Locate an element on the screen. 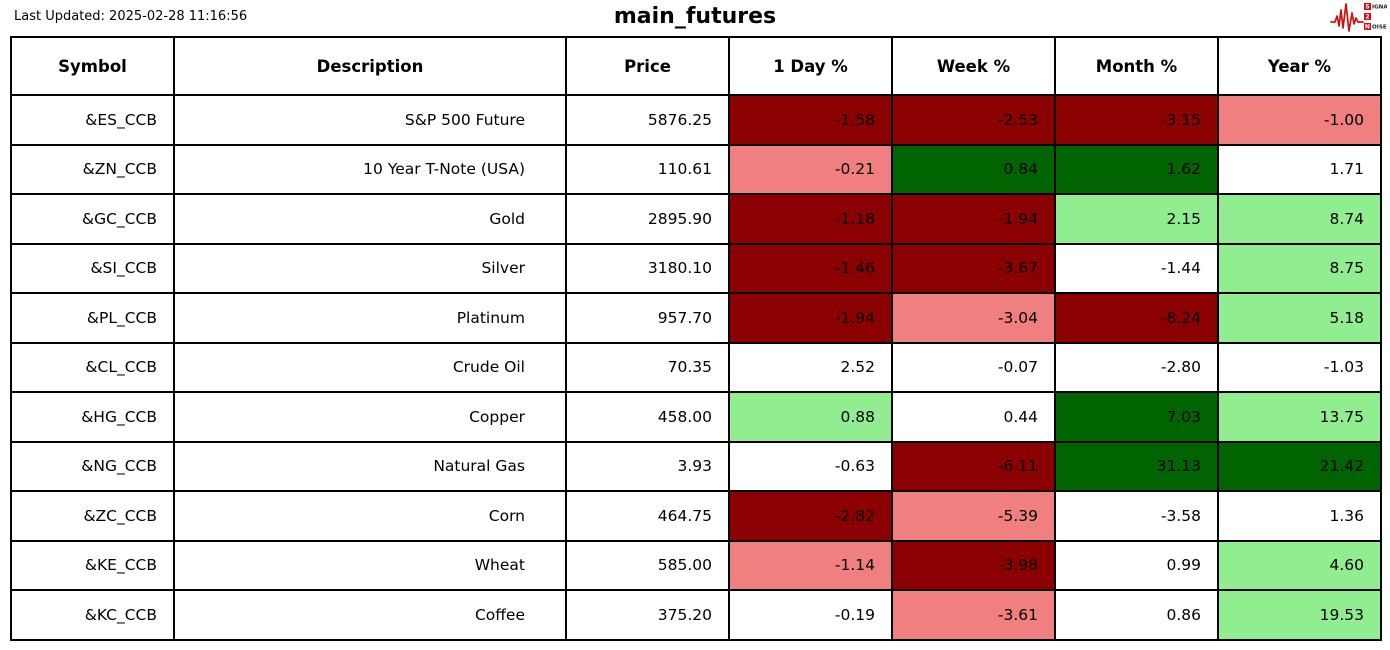 This screenshot has height=650, width=1390. year-change-cell: 8.74 is located at coordinates (1299, 219).